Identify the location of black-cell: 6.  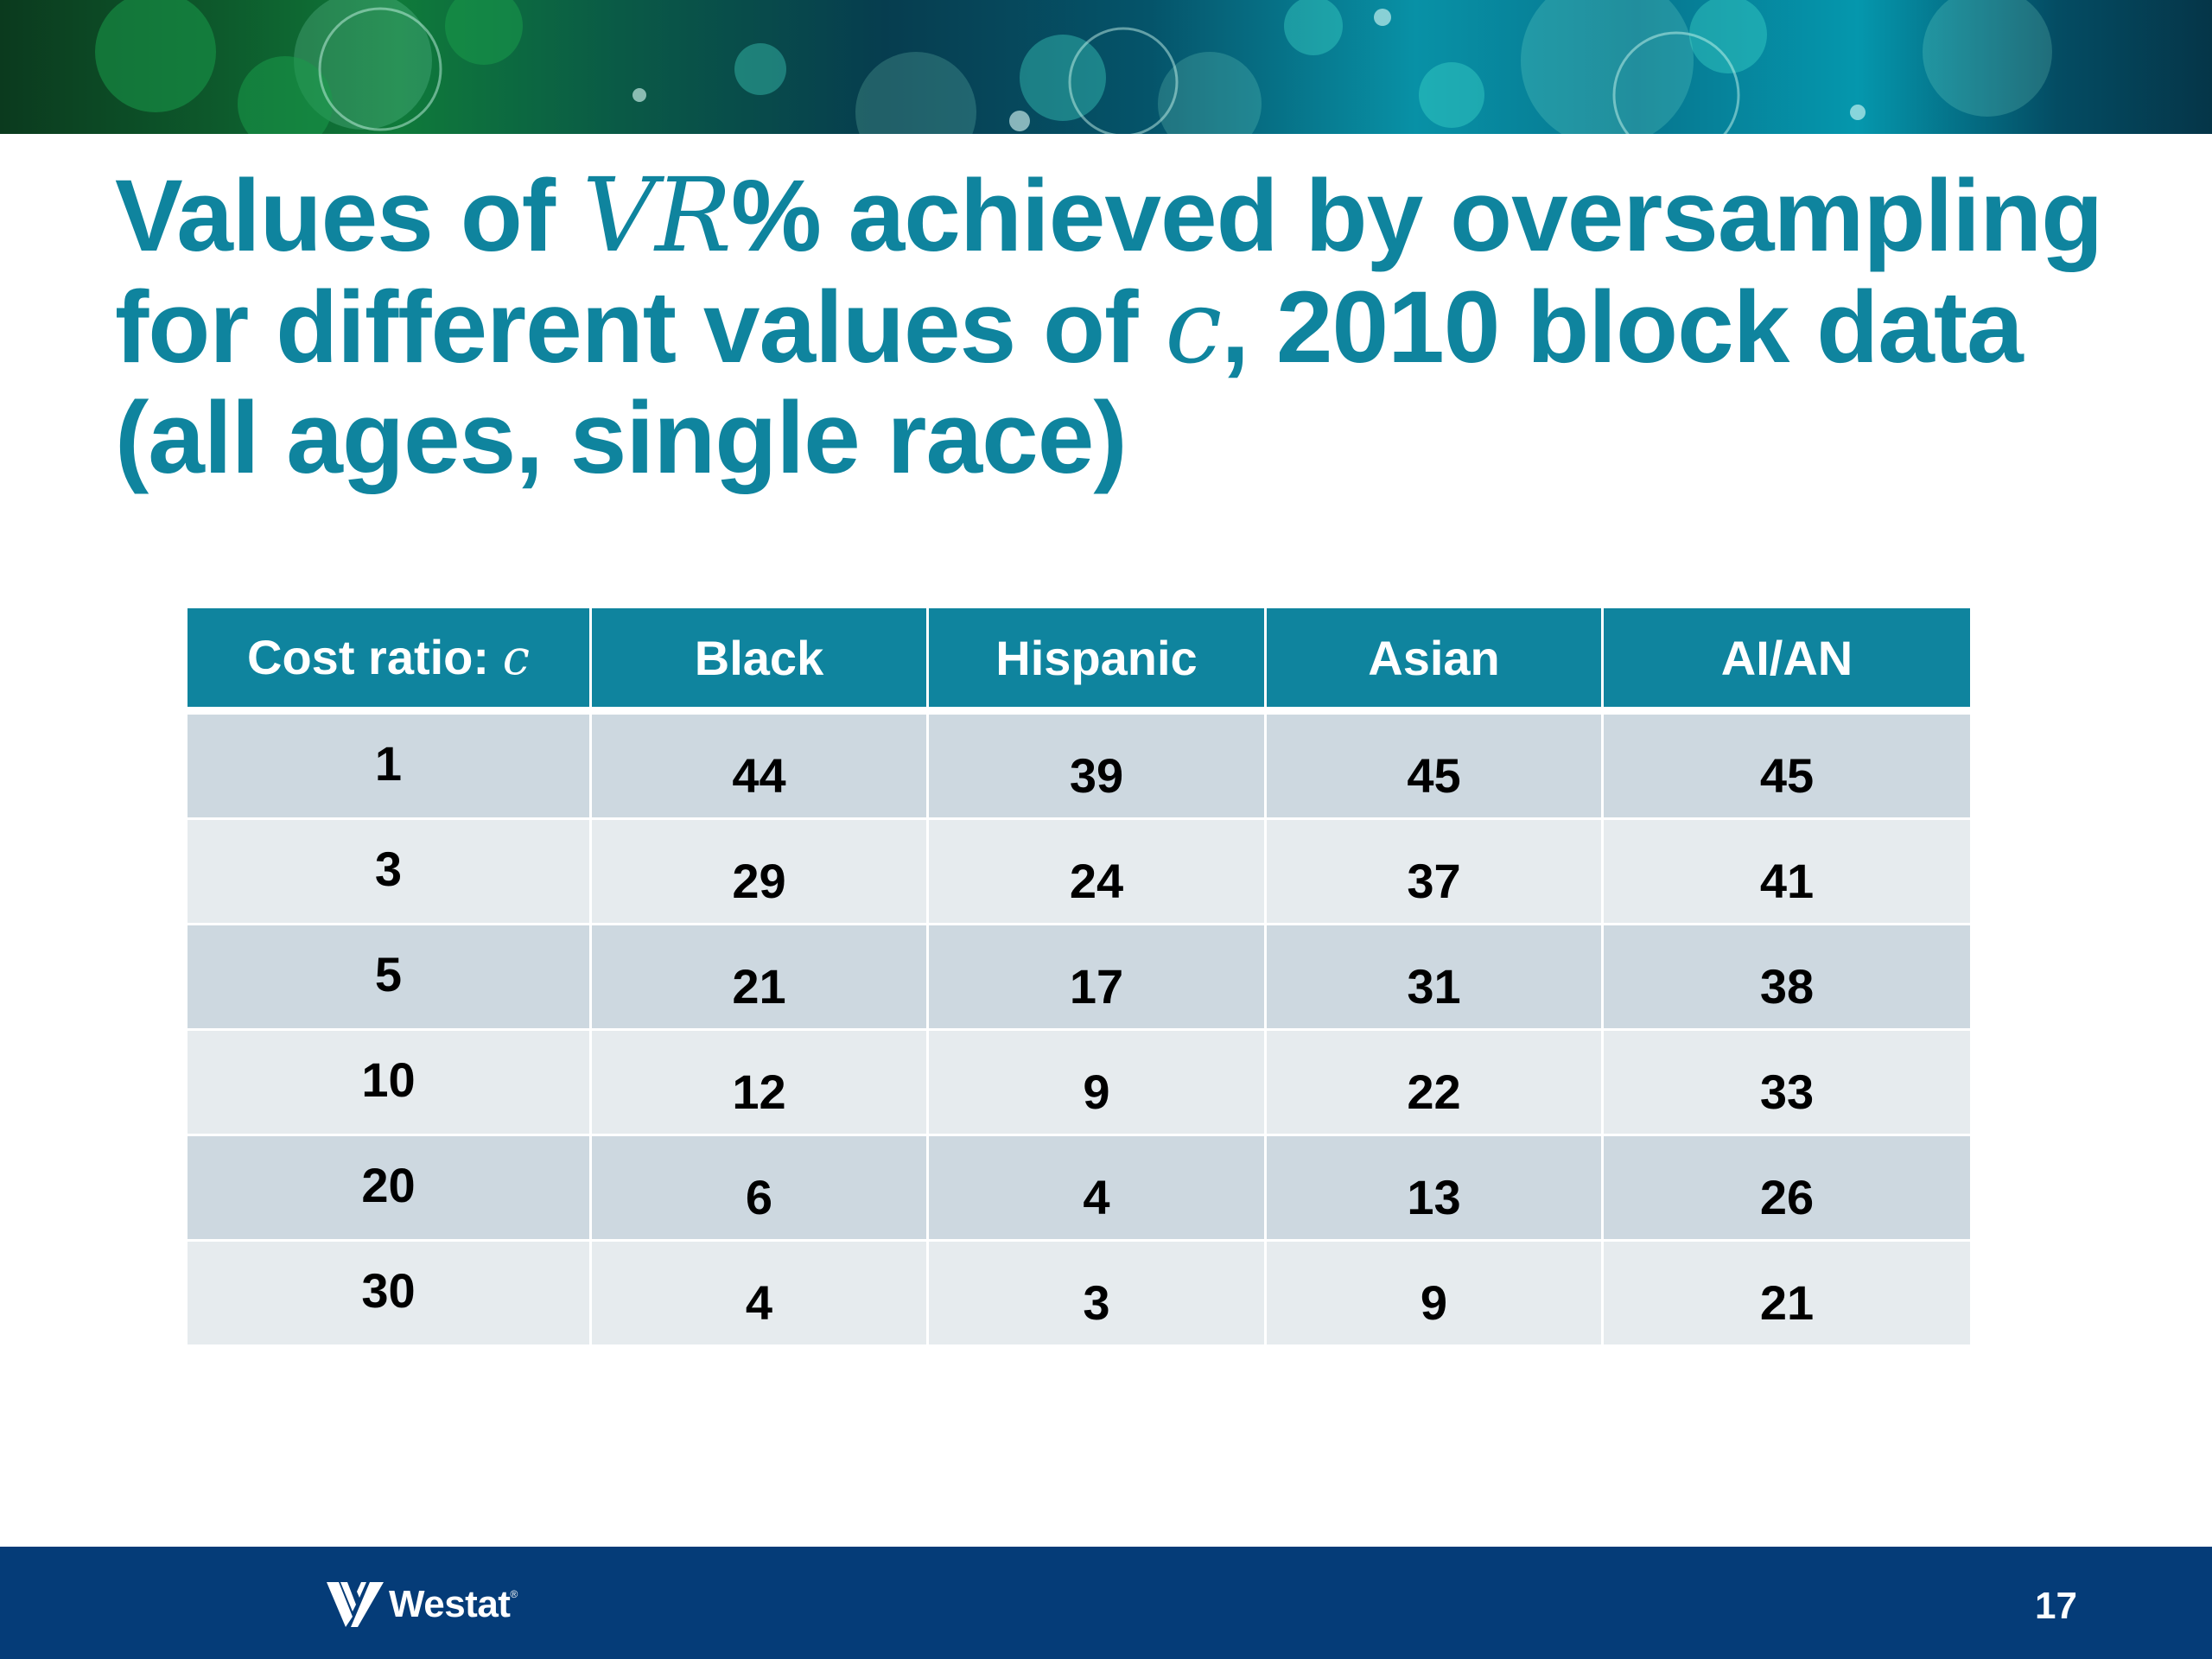
(759, 1189).